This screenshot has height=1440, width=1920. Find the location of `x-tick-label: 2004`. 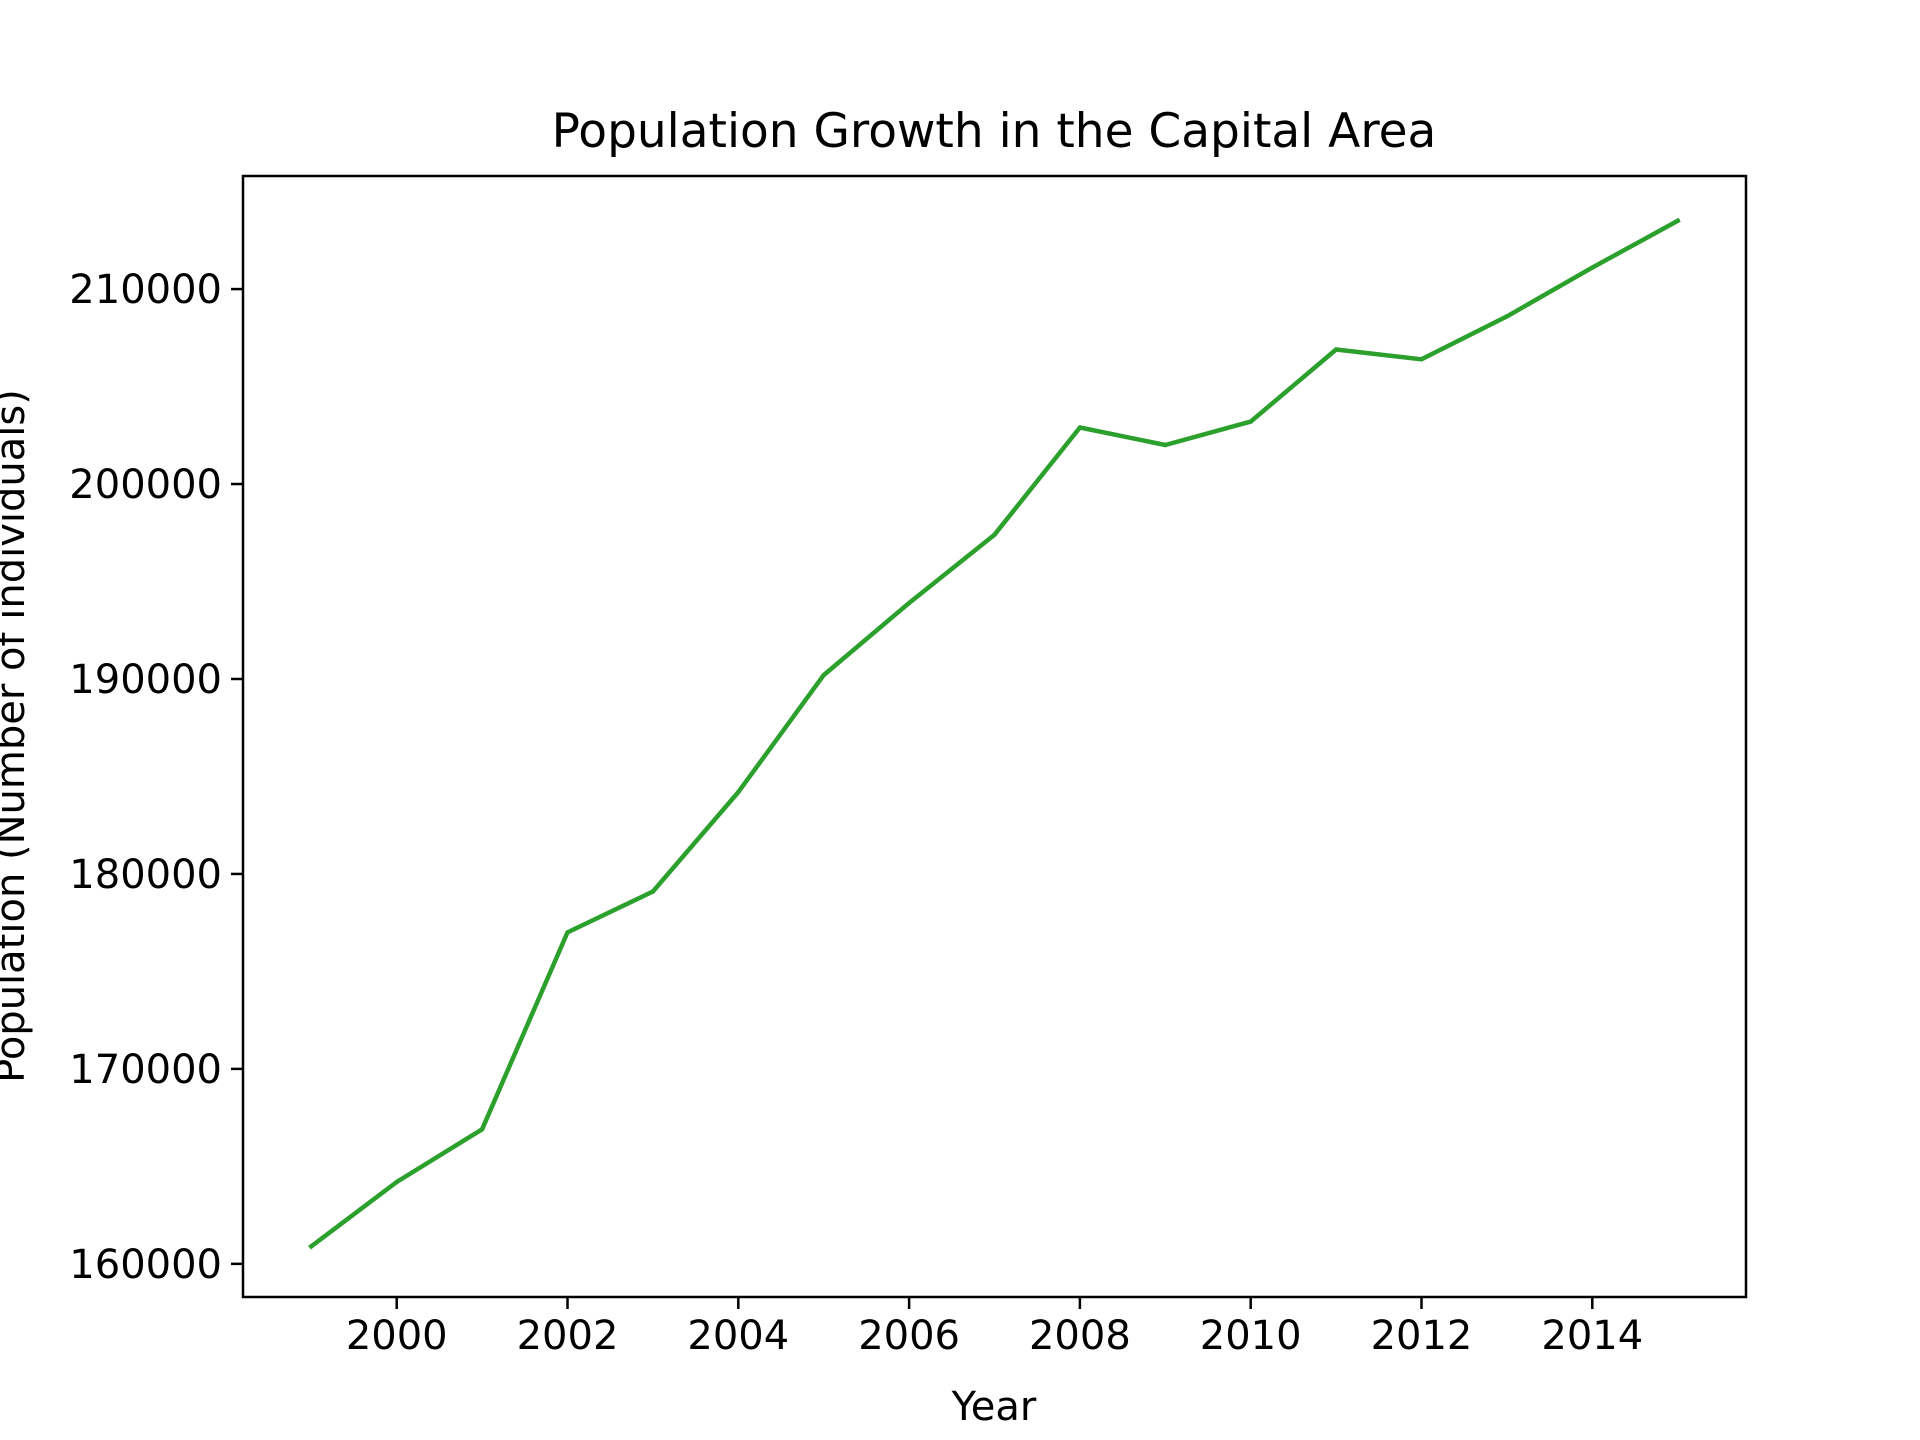

x-tick-label: 2004 is located at coordinates (738, 1336).